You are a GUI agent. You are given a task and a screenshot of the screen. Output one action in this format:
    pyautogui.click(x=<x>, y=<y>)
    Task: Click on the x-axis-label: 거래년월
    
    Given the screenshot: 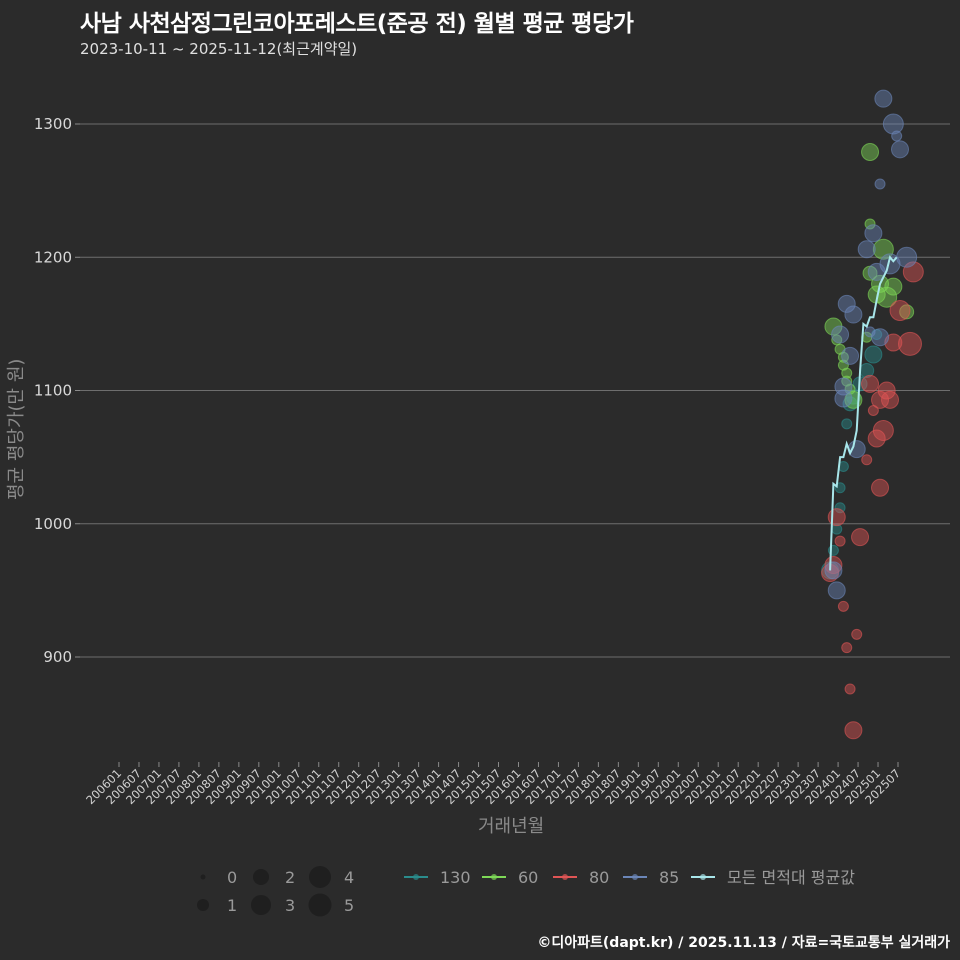 What is the action you would take?
    pyautogui.click(x=511, y=826)
    